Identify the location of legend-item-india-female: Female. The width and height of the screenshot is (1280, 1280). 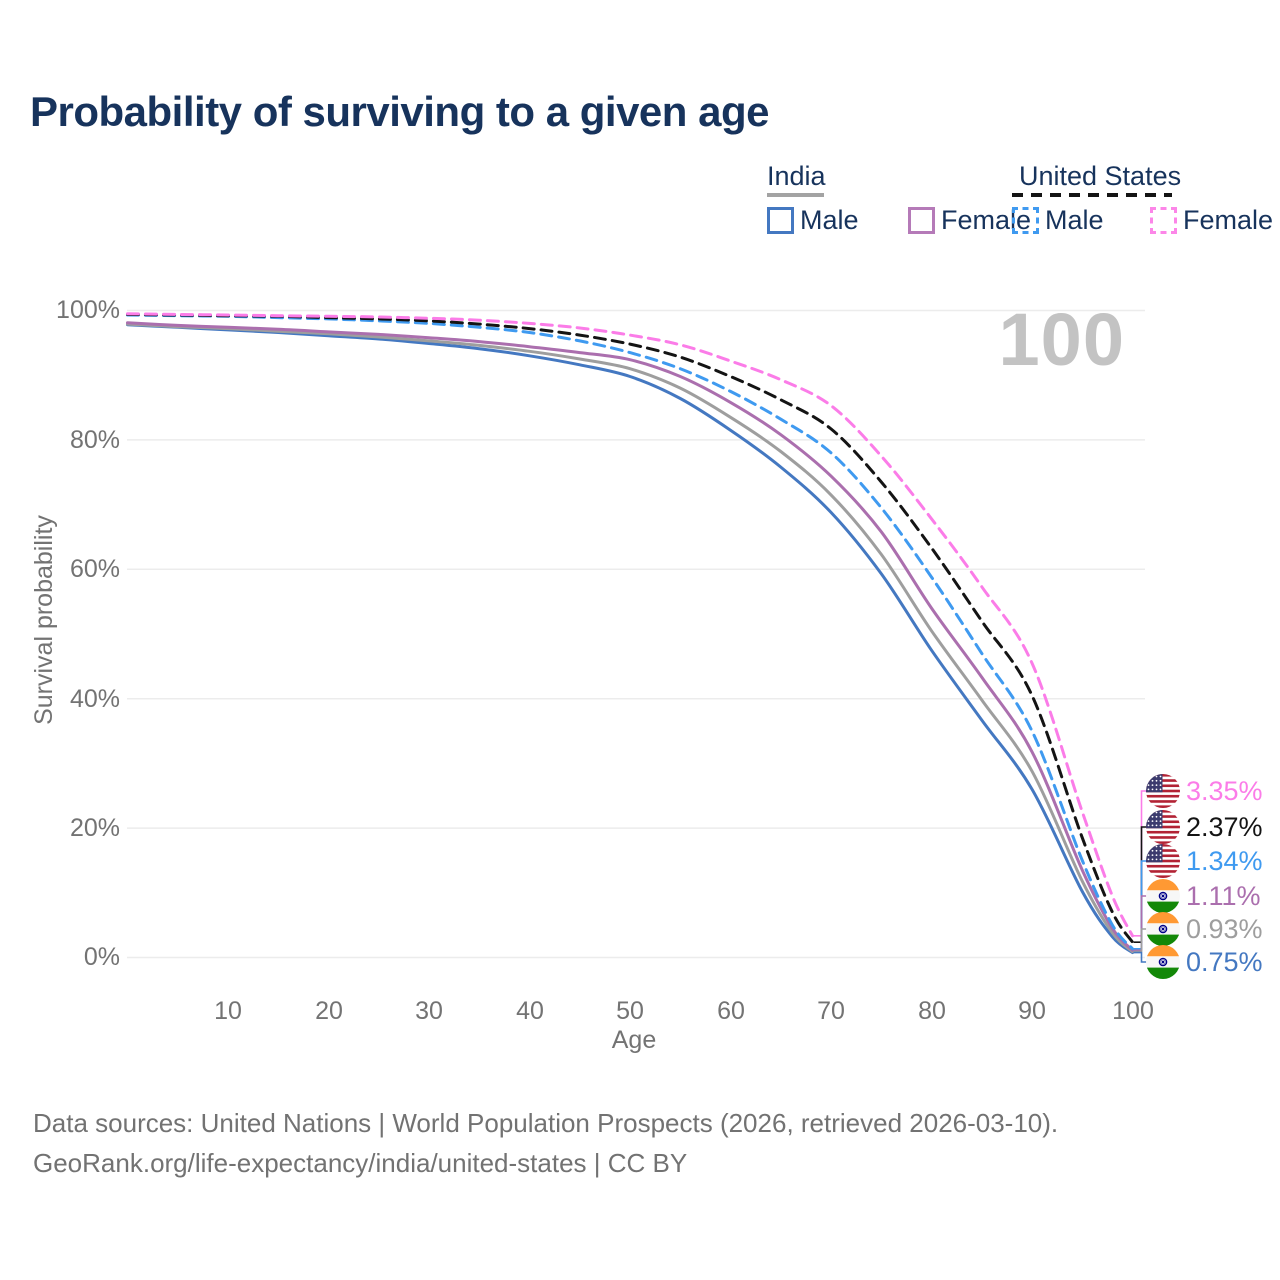
(969, 220).